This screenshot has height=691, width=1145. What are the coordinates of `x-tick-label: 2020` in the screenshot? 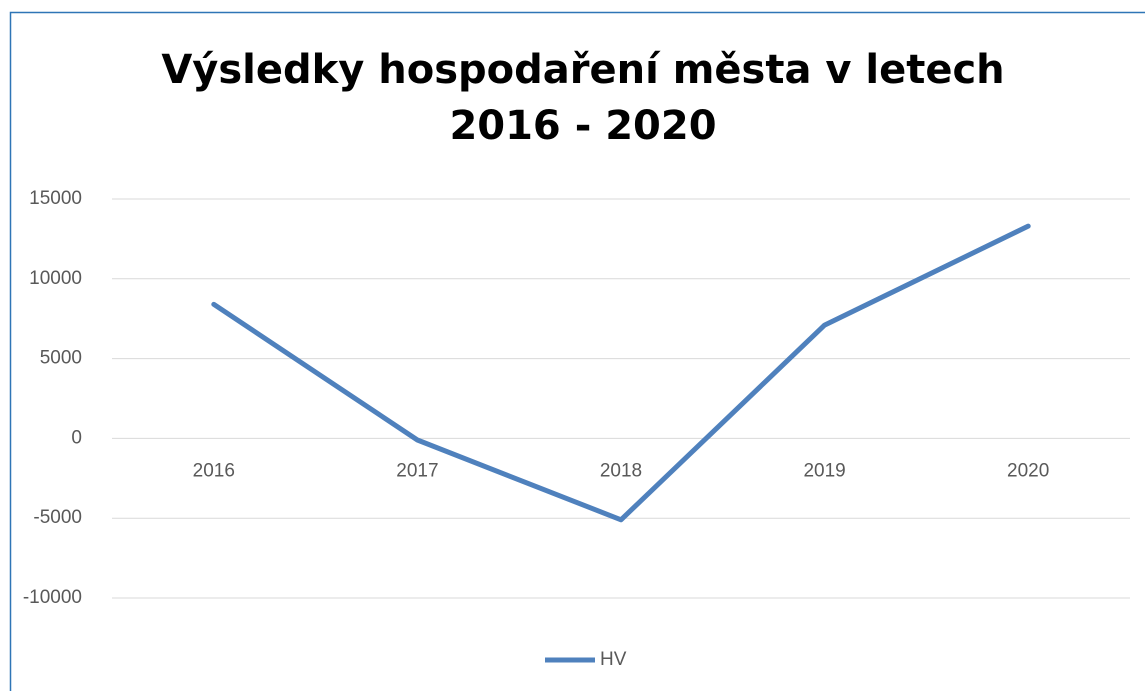 It's located at (1028, 470).